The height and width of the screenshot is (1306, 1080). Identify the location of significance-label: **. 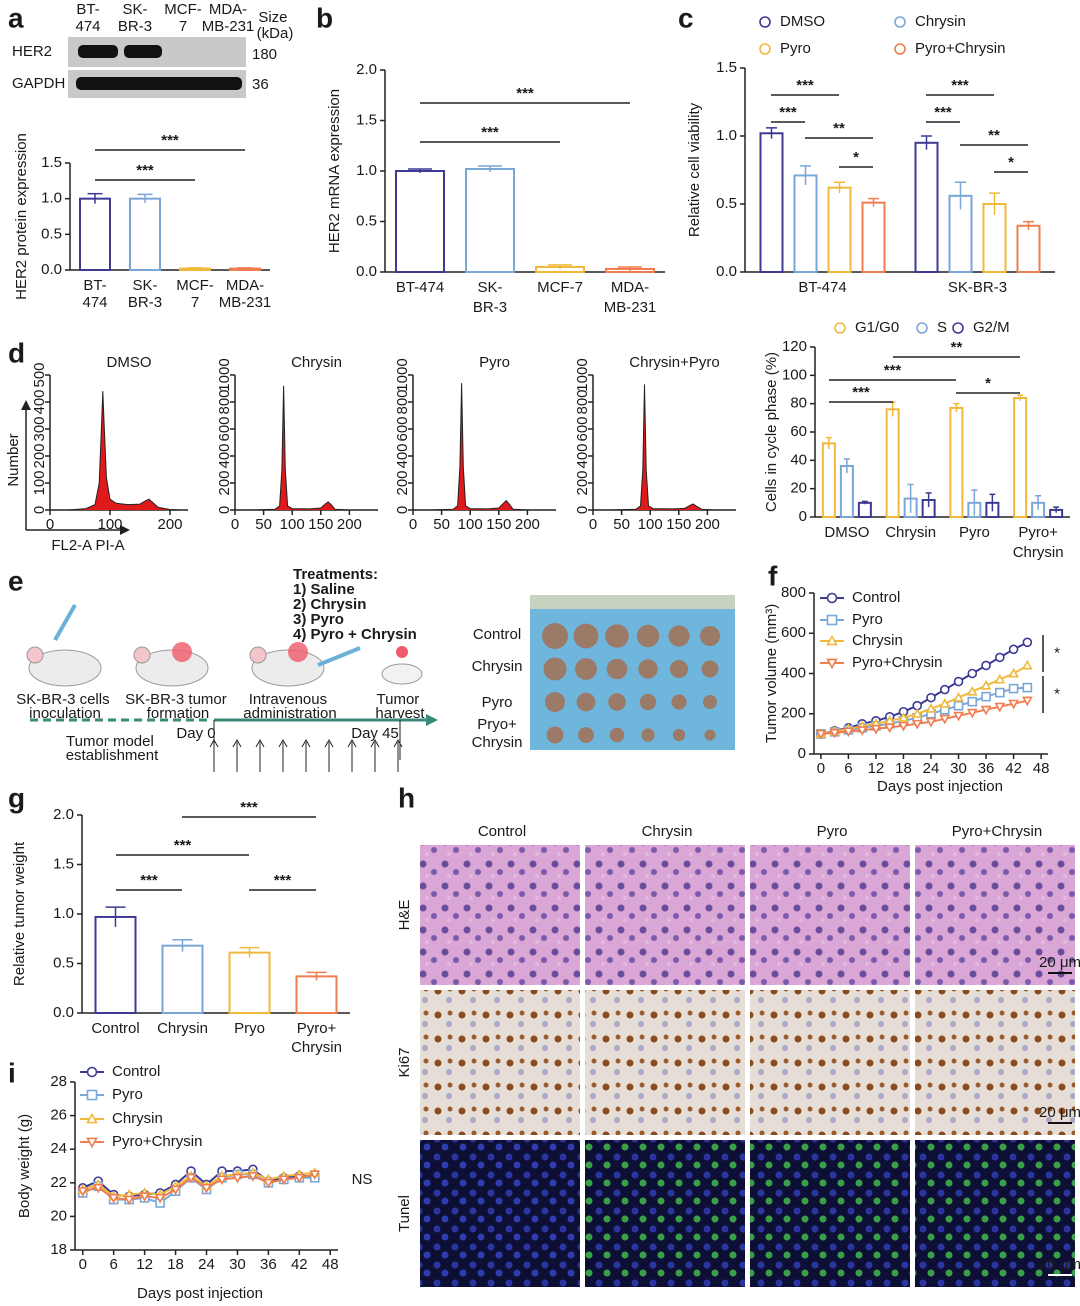
(839, 128).